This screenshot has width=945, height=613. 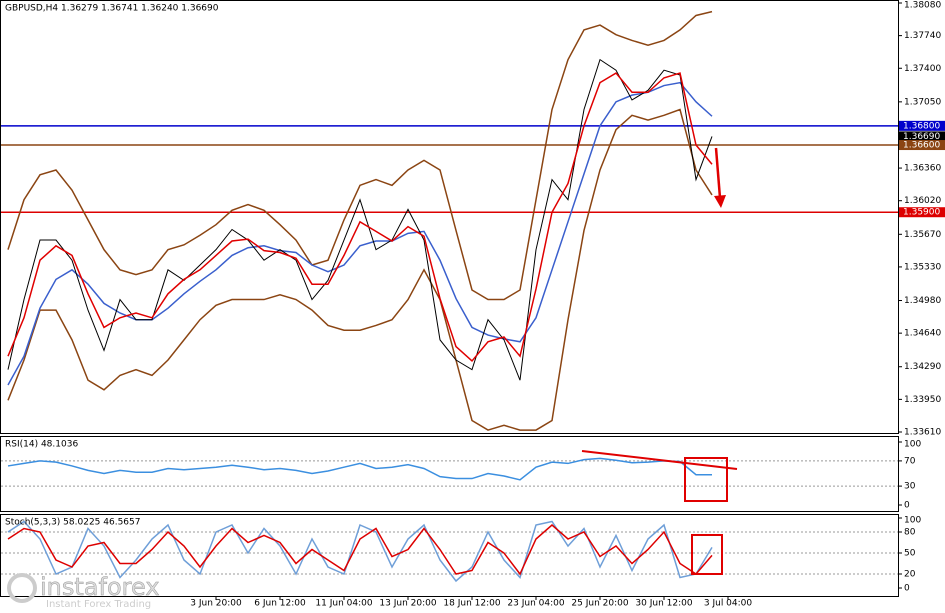 What do you see at coordinates (535, 604) in the screenshot?
I see `x-tick-label: 23 Jun 04:00` at bounding box center [535, 604].